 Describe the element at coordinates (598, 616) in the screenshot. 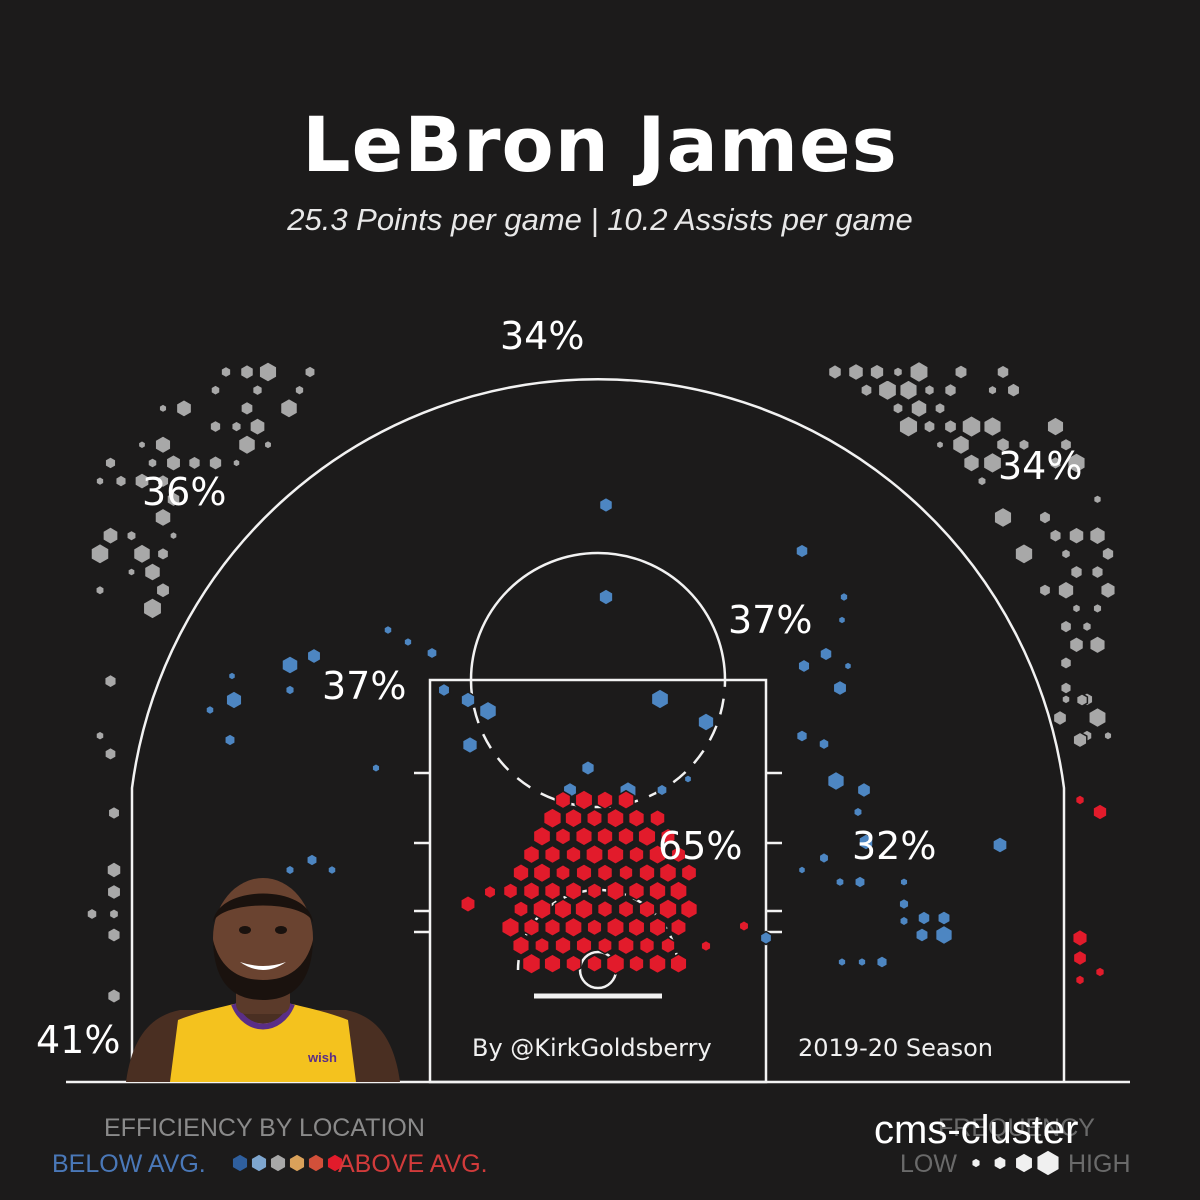

I see `free-throw-circle-top` at that location.